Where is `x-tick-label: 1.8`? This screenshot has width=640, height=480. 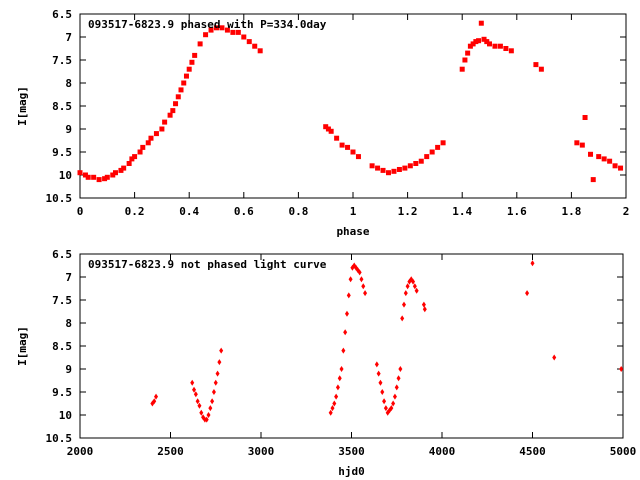
x-tick-label: 1.8 is located at coordinates (571, 211).